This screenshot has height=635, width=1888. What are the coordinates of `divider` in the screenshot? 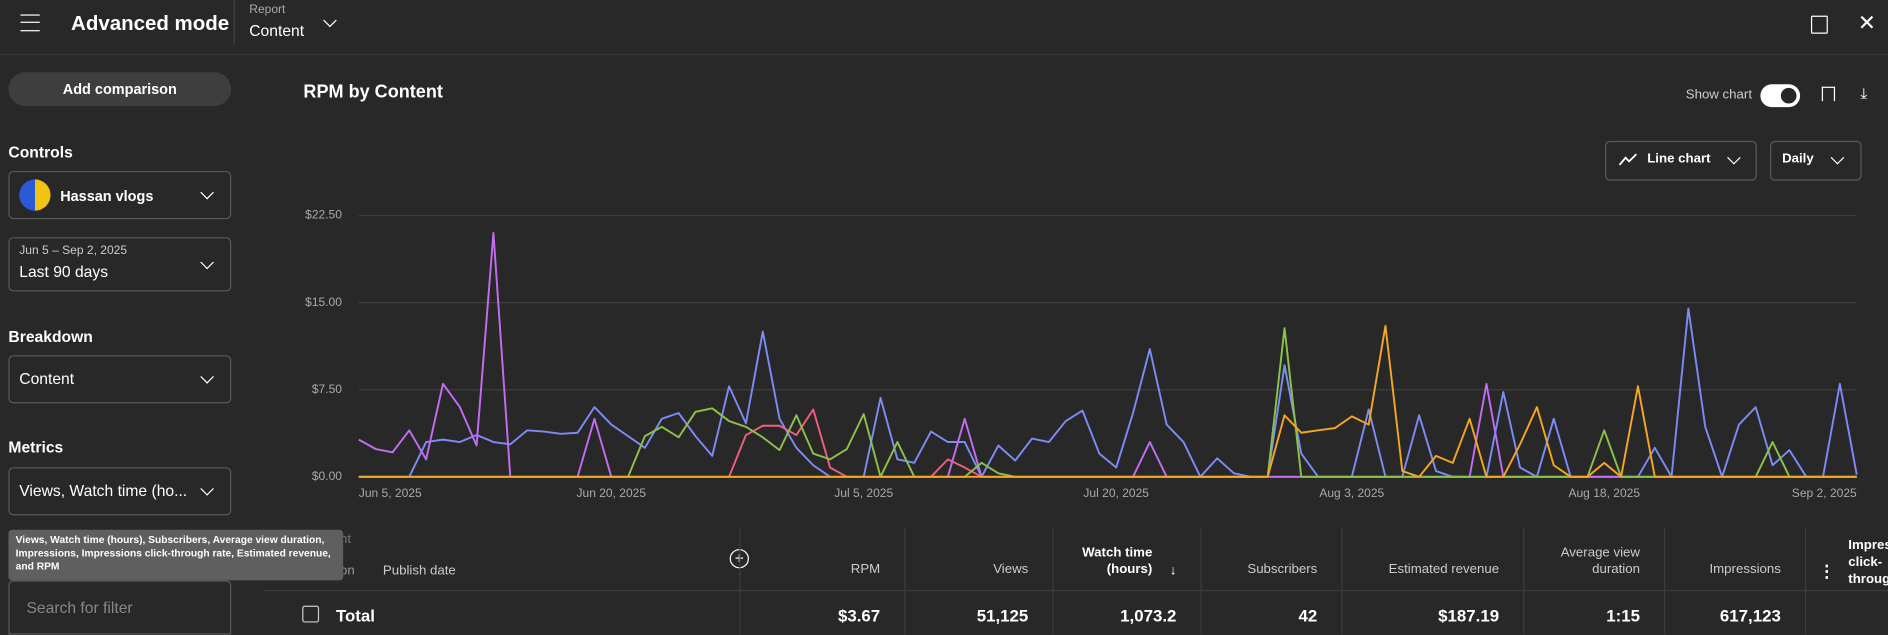 It's located at (234, 22).